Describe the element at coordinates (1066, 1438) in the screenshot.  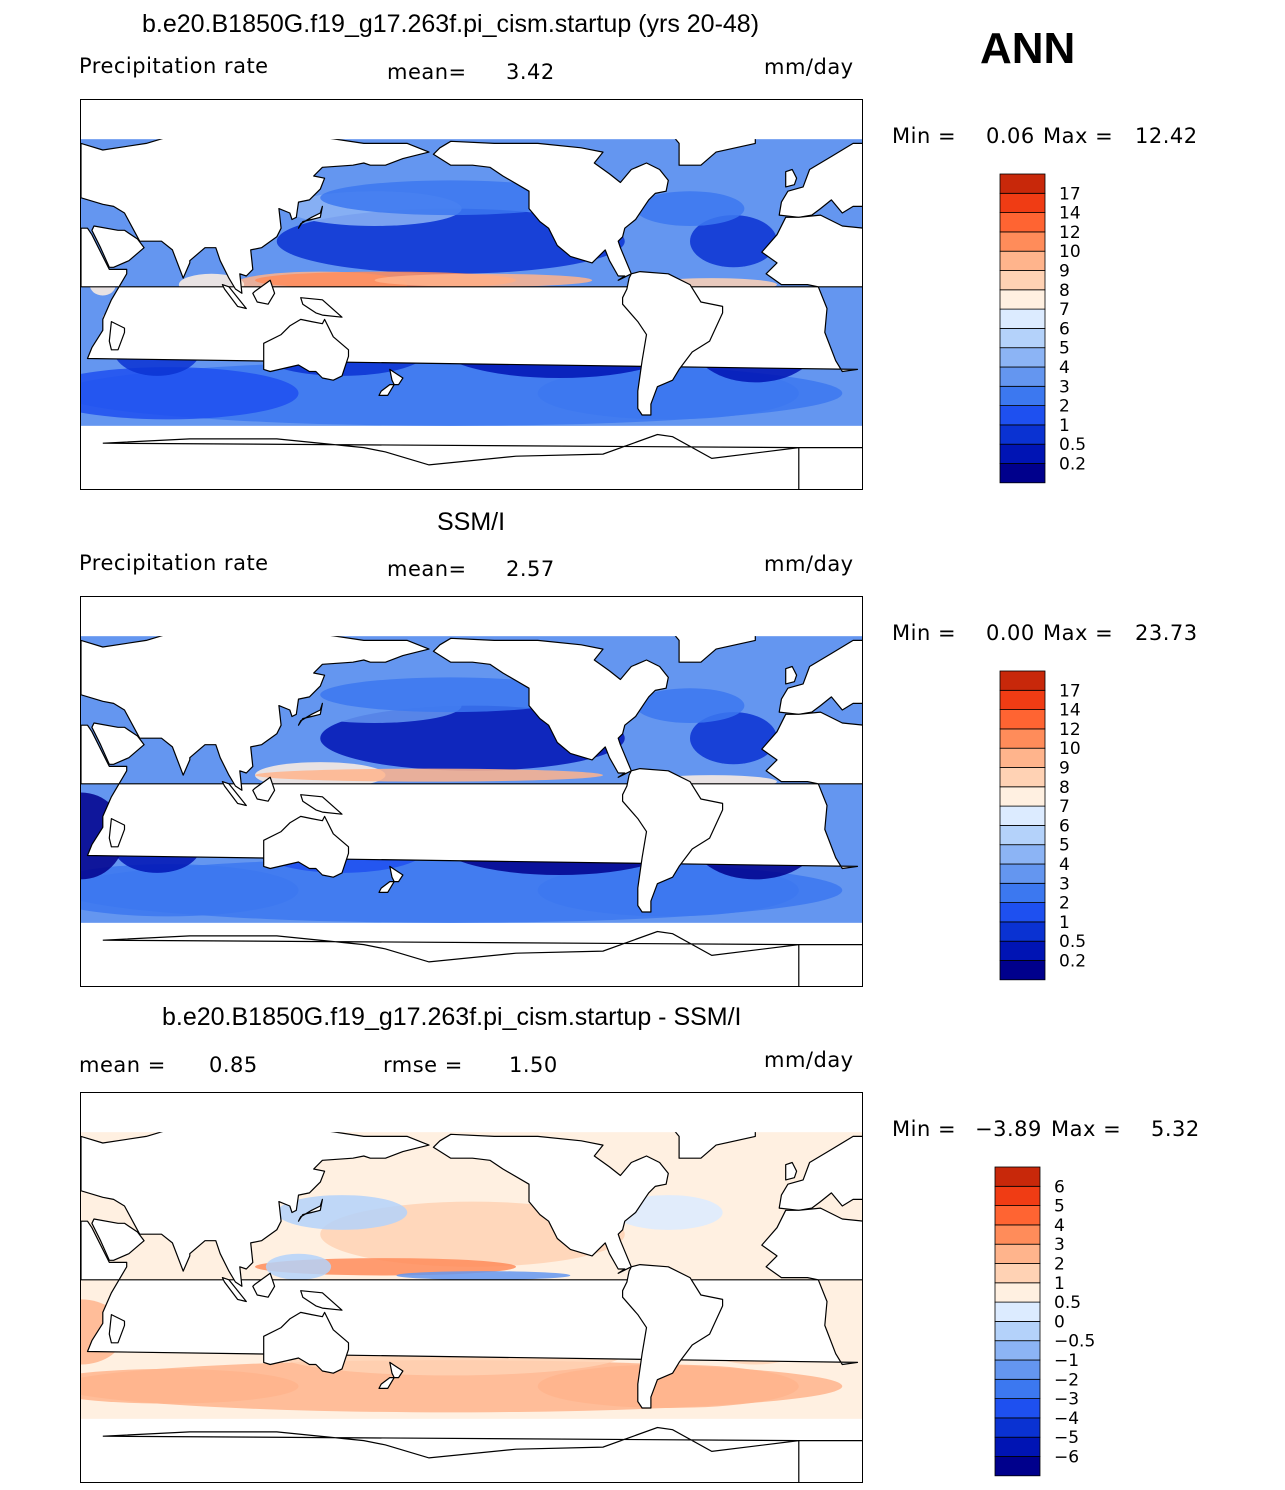
I see `colorbar-tick-label: −5` at that location.